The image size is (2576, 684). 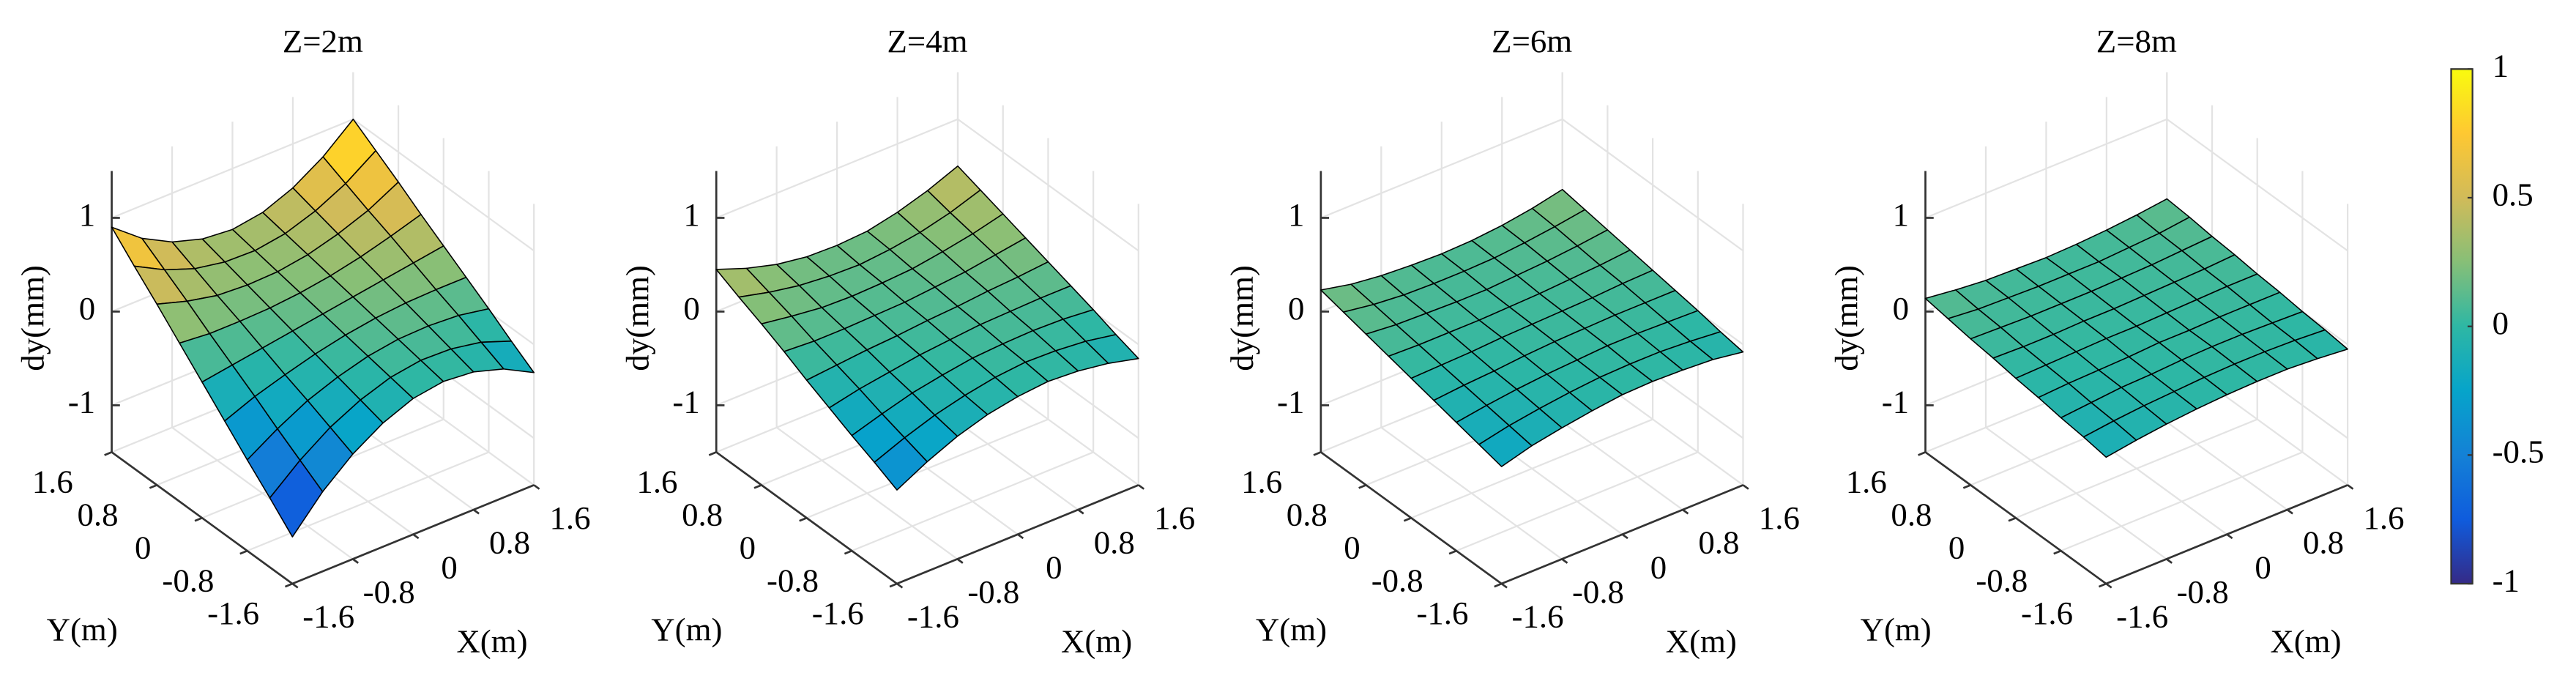 I want to click on subplot-title: Z=2m, so click(x=323, y=41).